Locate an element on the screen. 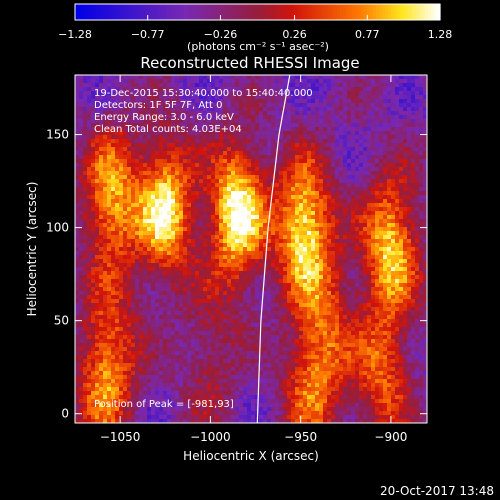 This screenshot has width=500, height=500. x-tick-label: −1050 is located at coordinates (120, 437).